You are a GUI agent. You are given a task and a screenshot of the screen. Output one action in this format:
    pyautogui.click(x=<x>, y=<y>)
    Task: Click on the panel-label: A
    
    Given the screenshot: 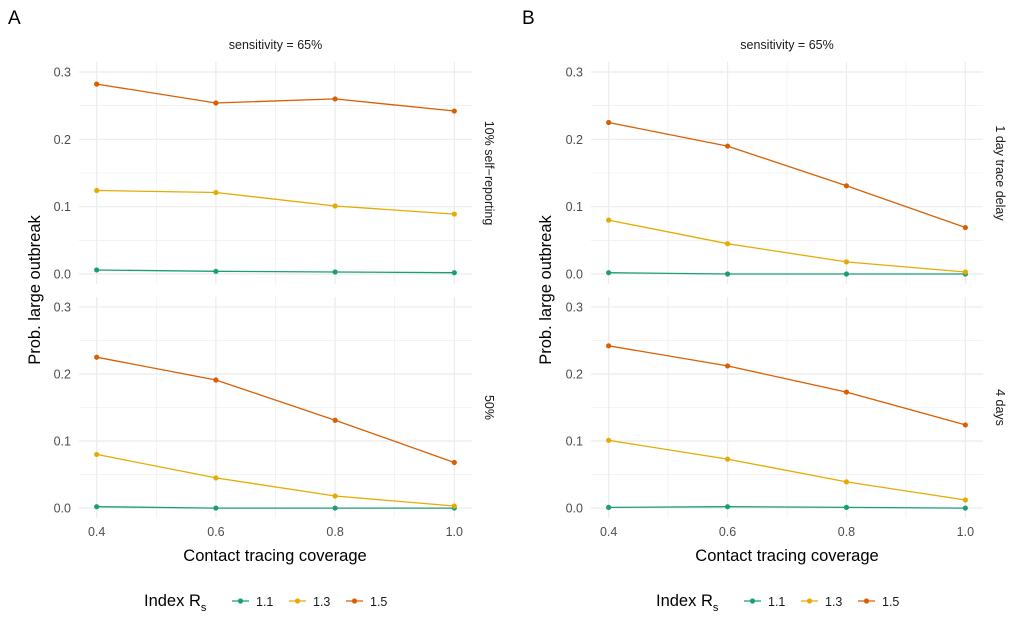 What is the action you would take?
    pyautogui.click(x=14, y=18)
    